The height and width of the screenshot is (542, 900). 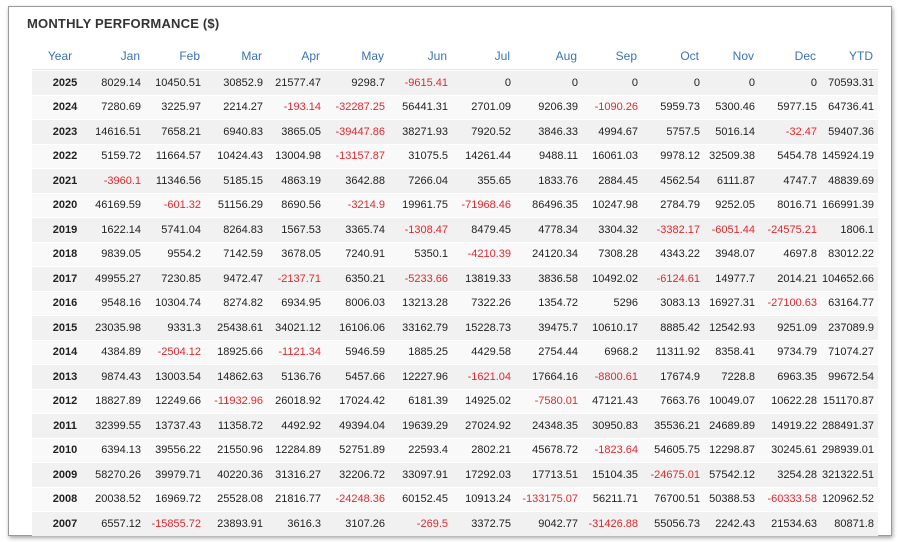 What do you see at coordinates (296, 155) in the screenshot?
I see `month-value-cell: 13004.98` at bounding box center [296, 155].